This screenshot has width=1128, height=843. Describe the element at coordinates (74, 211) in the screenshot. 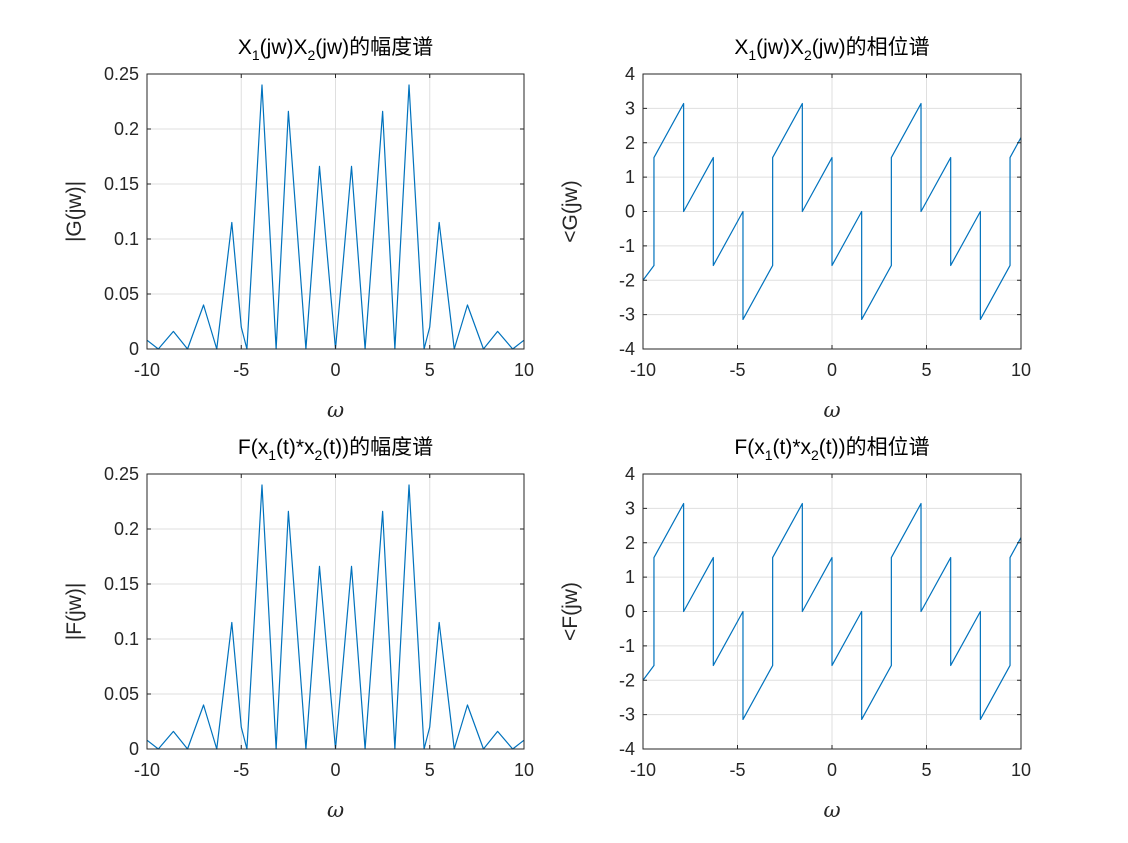

I see `y-axis-label: |G(jw)|` at that location.